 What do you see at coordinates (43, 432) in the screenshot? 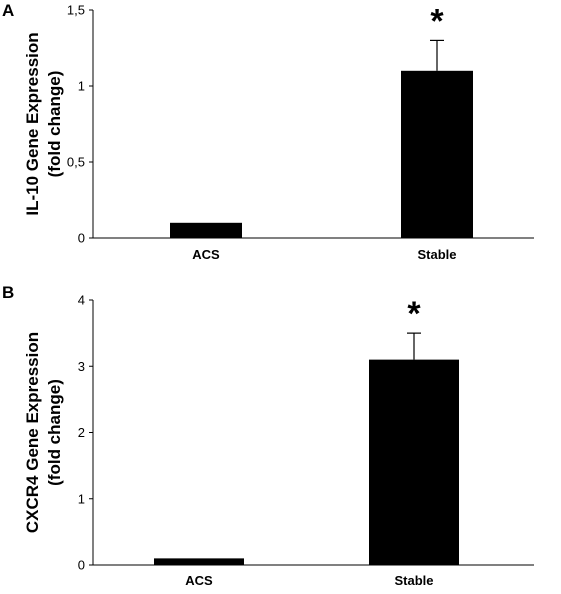
I see `y-axis-title: CXCR4 Gene Expression (fold change)` at bounding box center [43, 432].